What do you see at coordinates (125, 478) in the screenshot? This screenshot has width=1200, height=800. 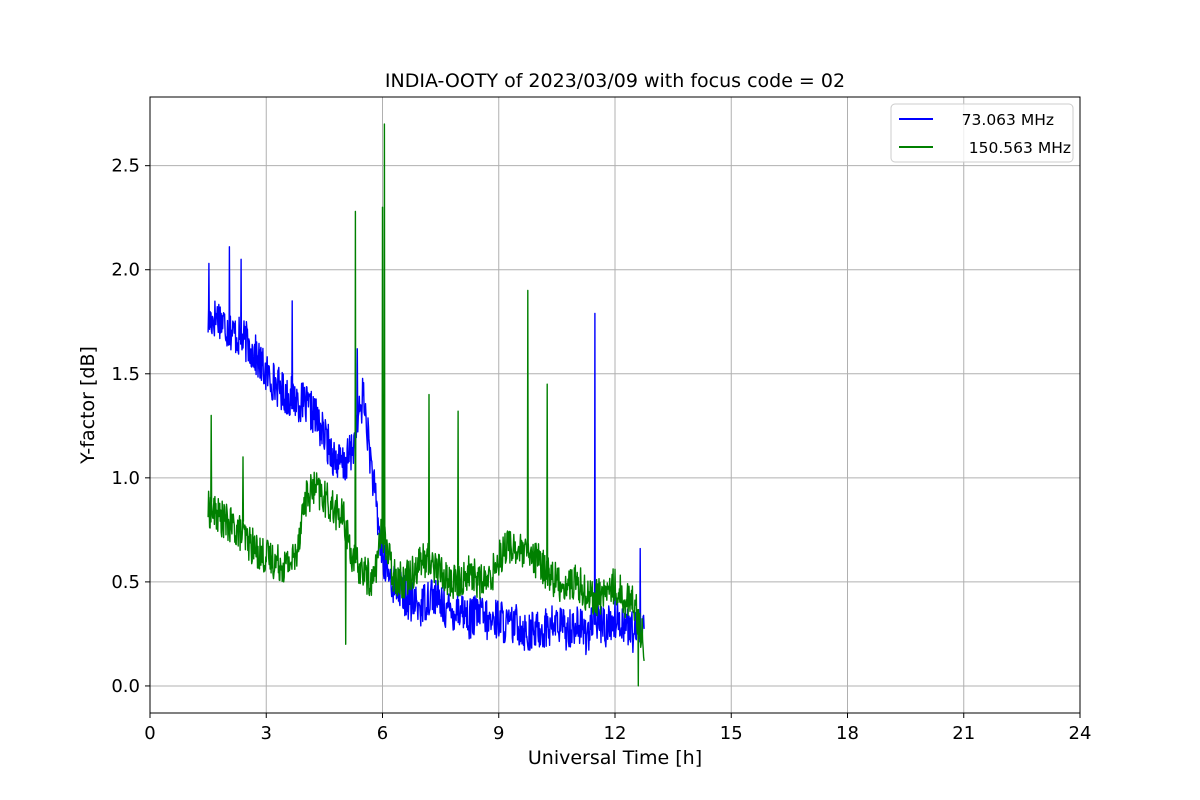 I see `y-tick-label: 1.0` at bounding box center [125, 478].